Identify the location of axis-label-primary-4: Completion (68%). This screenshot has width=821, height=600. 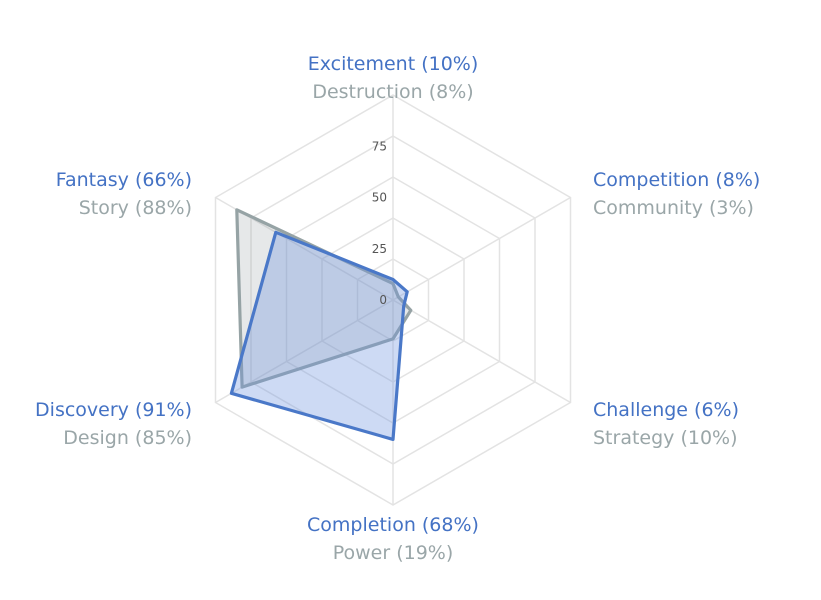
(393, 525).